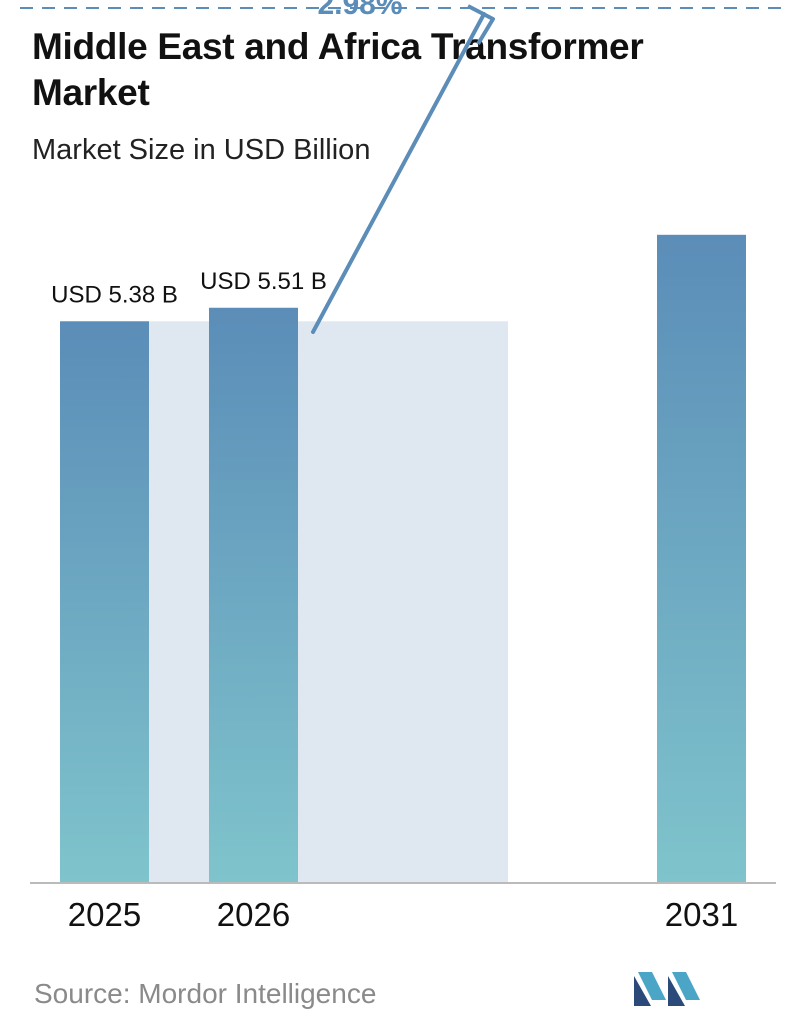 The width and height of the screenshot is (796, 1034). What do you see at coordinates (253, 594) in the screenshot?
I see `bar-2026` at bounding box center [253, 594].